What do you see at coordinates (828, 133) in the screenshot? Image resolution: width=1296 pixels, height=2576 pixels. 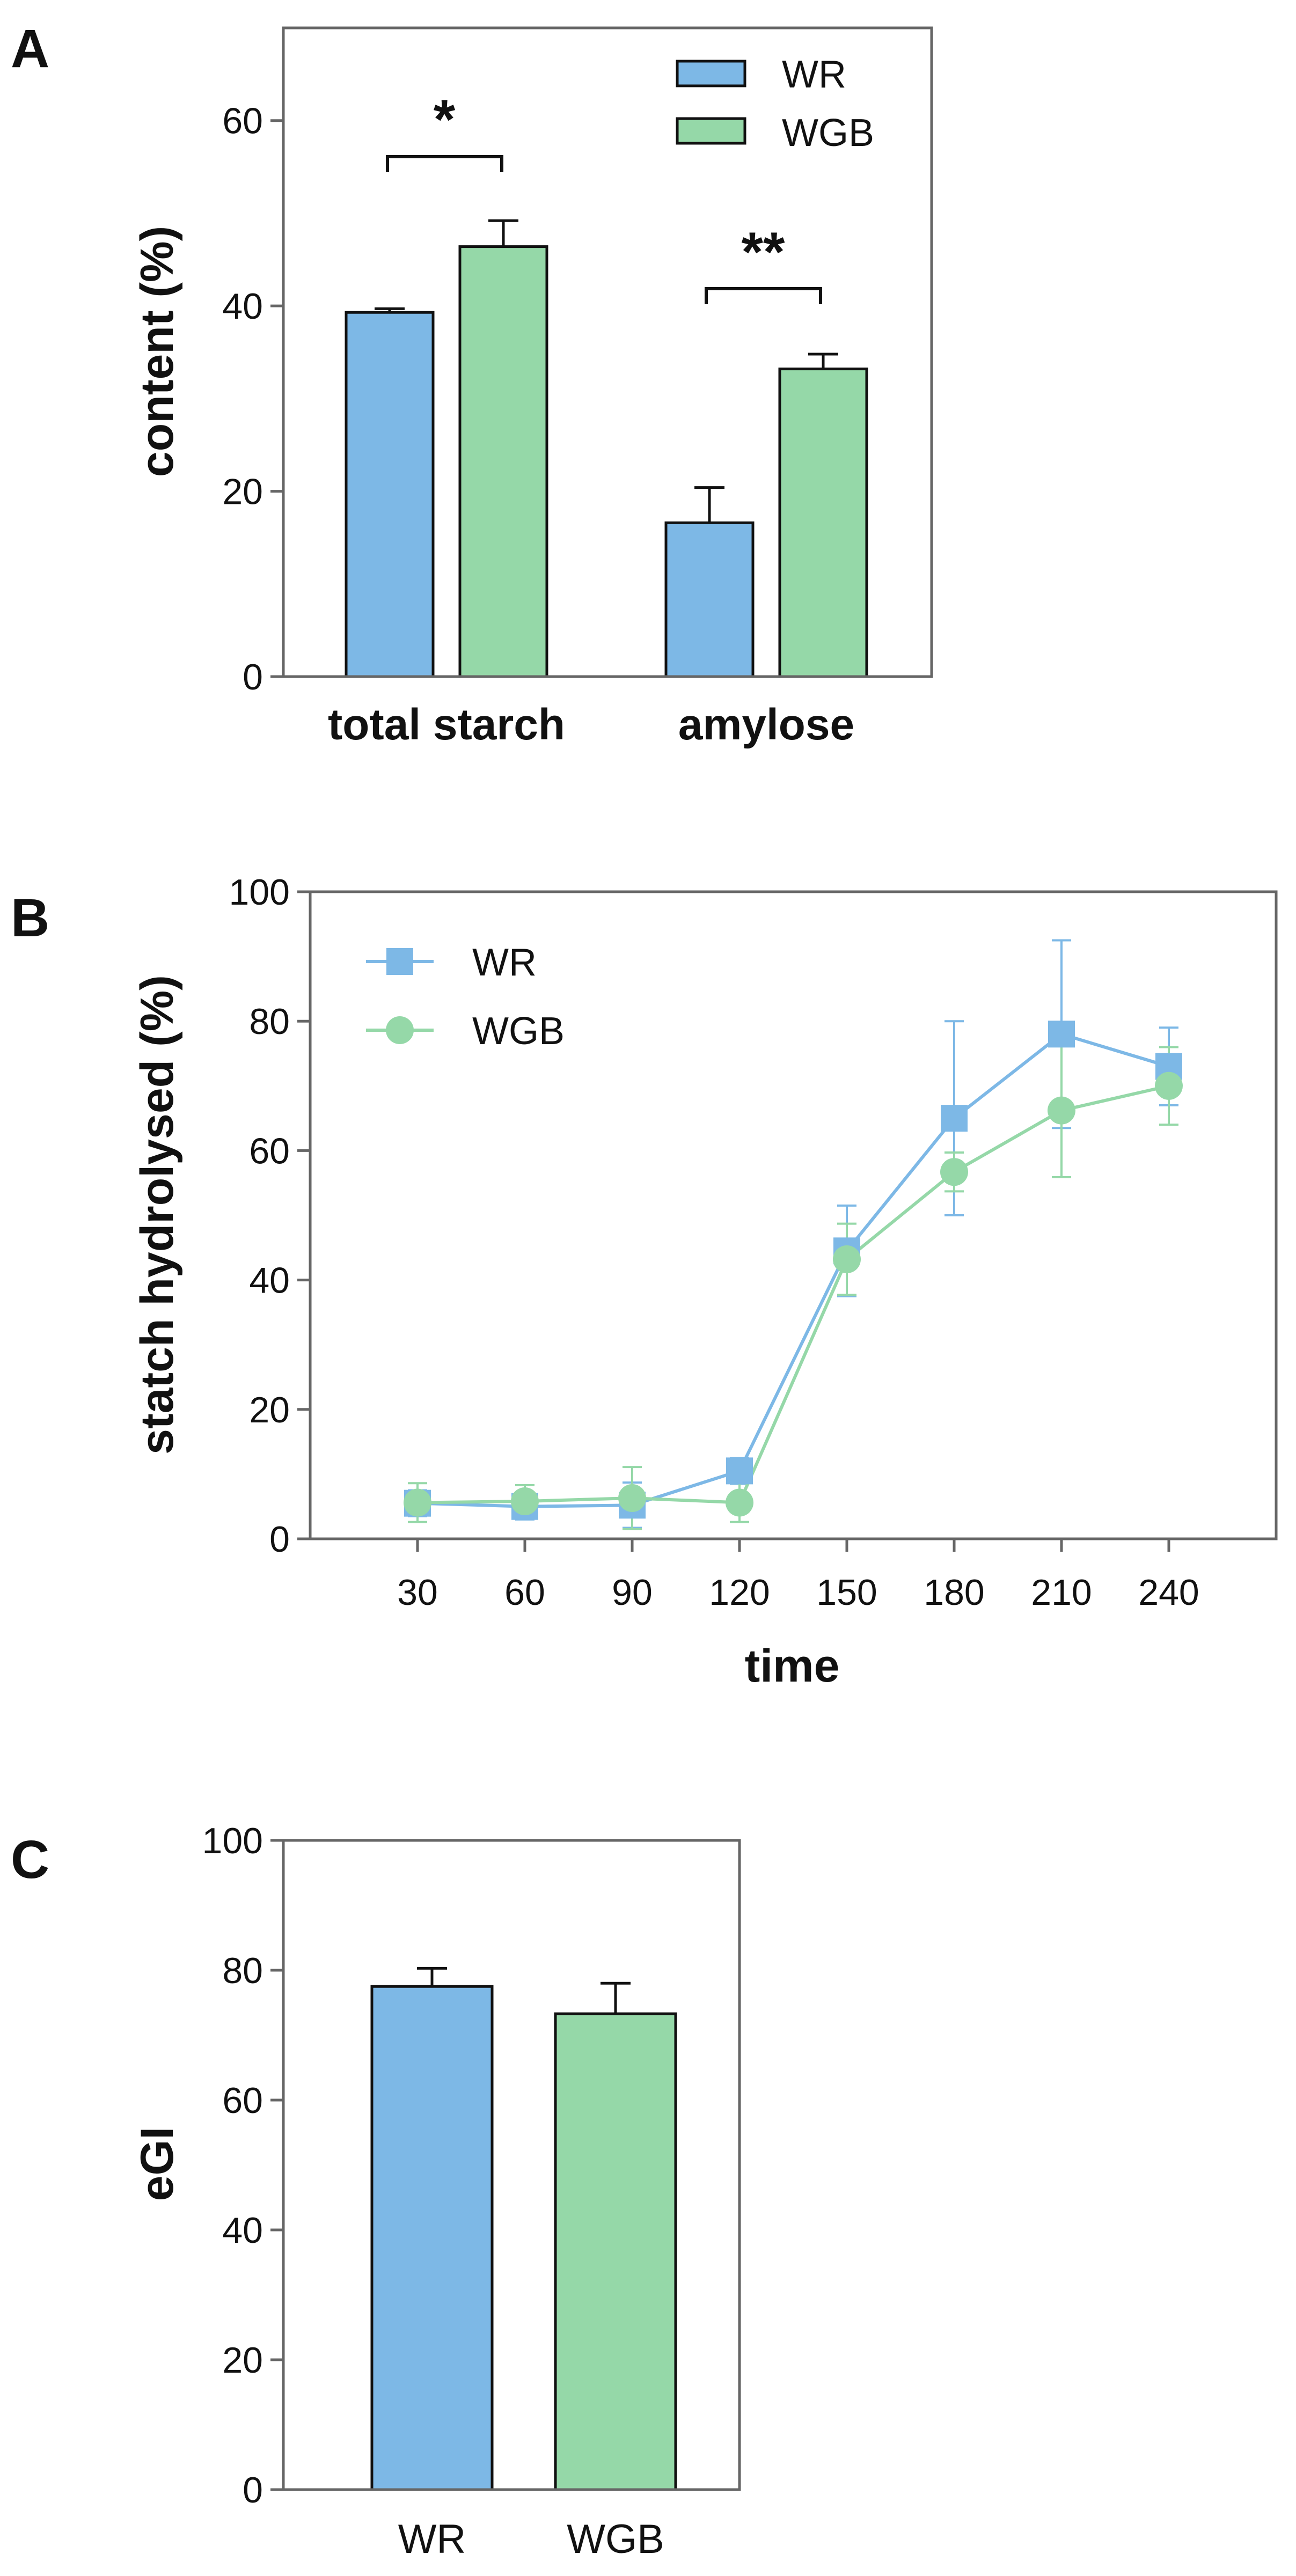 I see `legend-label-wgb: WGB` at bounding box center [828, 133].